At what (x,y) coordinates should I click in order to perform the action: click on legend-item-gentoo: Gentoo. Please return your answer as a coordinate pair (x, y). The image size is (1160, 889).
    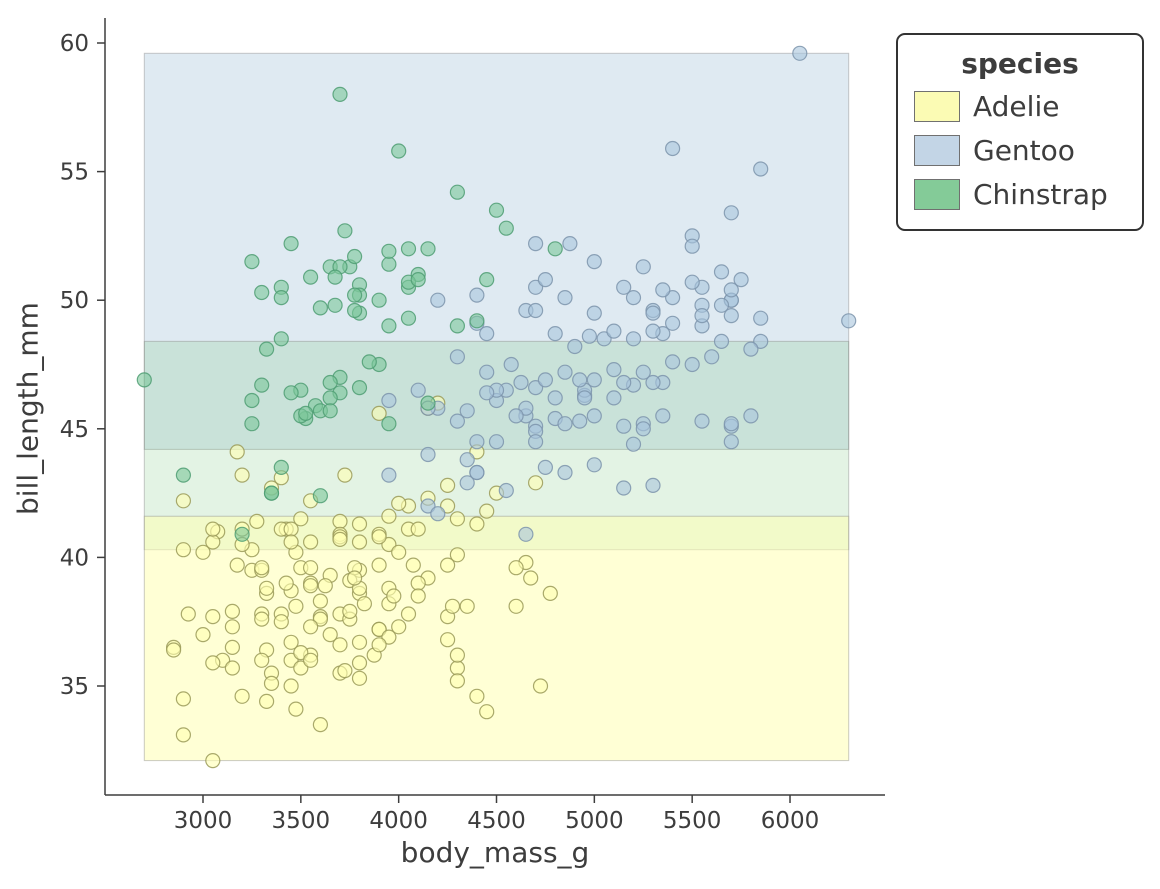
    Looking at the image, I should click on (1020, 150).